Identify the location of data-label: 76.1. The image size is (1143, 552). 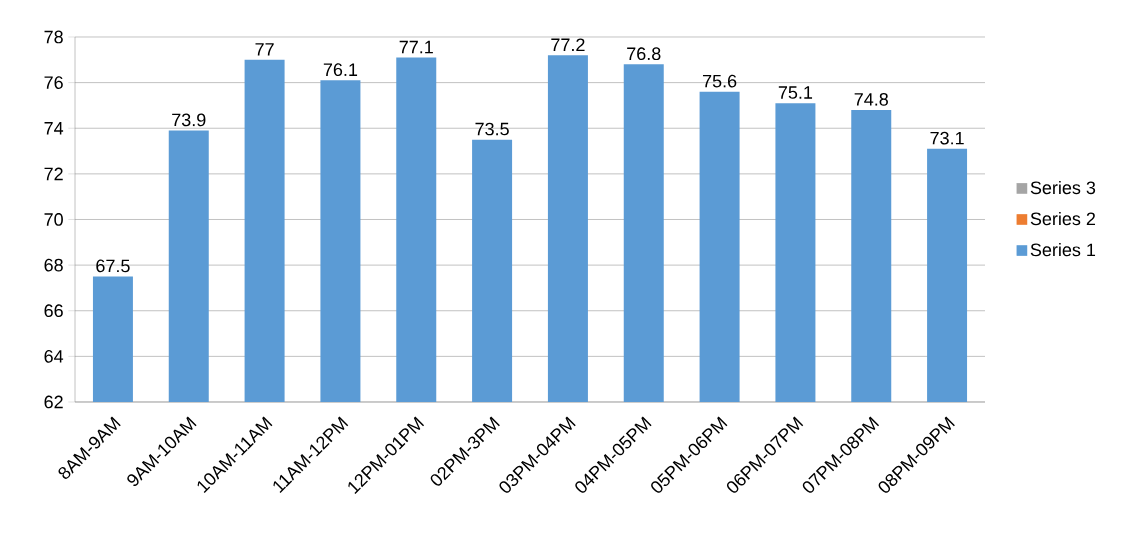
(340, 70).